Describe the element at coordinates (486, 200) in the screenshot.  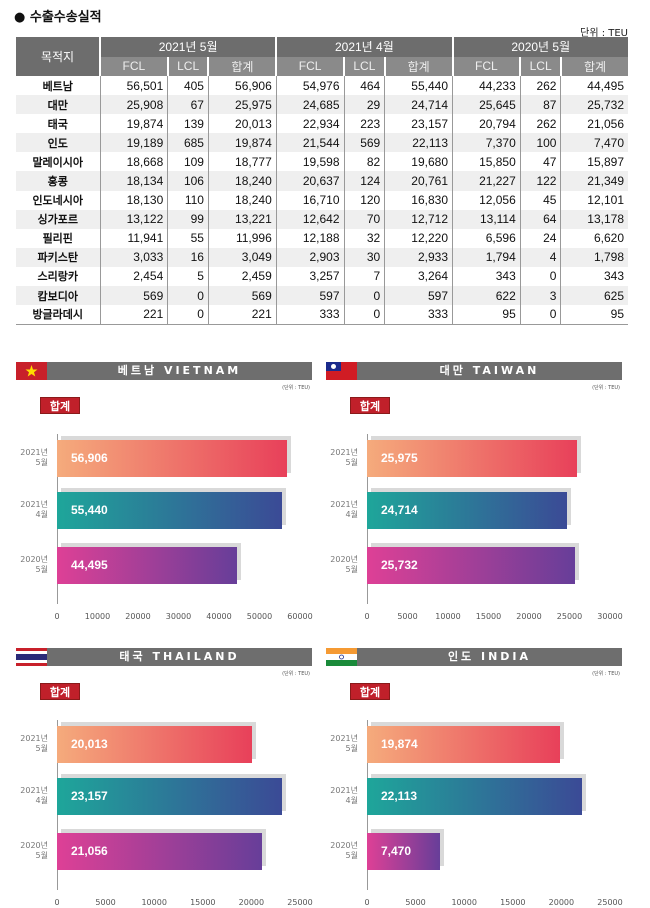
I see `value-cell: 12,056` at that location.